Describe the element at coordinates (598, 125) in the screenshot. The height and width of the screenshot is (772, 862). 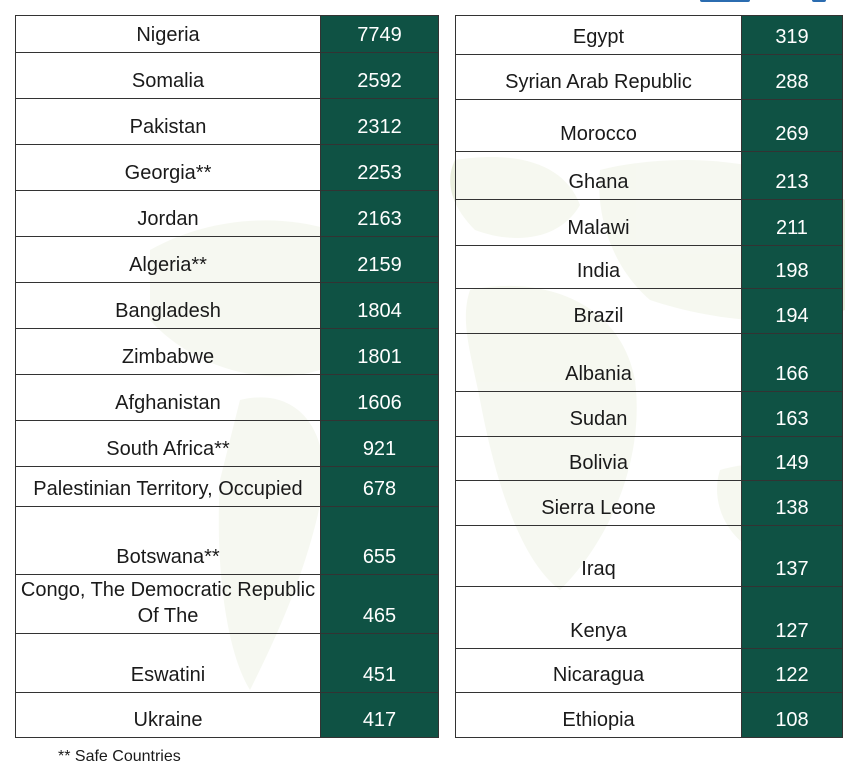
I see `country-cell: Morocco` at that location.